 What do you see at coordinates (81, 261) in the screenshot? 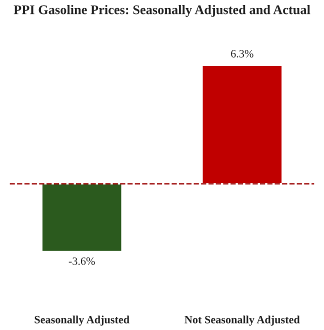
I see `data-label: -3.6%` at bounding box center [81, 261].